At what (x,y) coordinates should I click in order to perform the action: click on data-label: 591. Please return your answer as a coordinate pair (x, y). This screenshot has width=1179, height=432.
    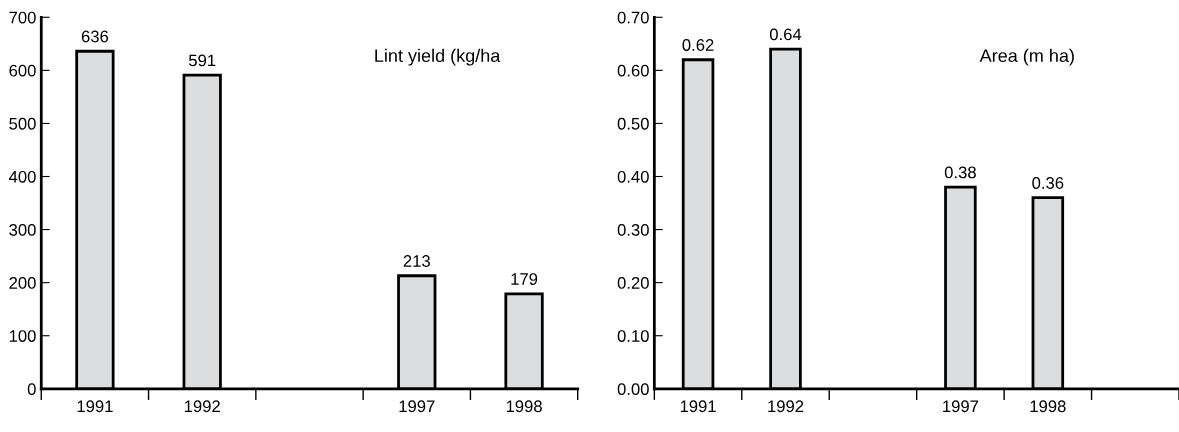
    Looking at the image, I should click on (202, 60).